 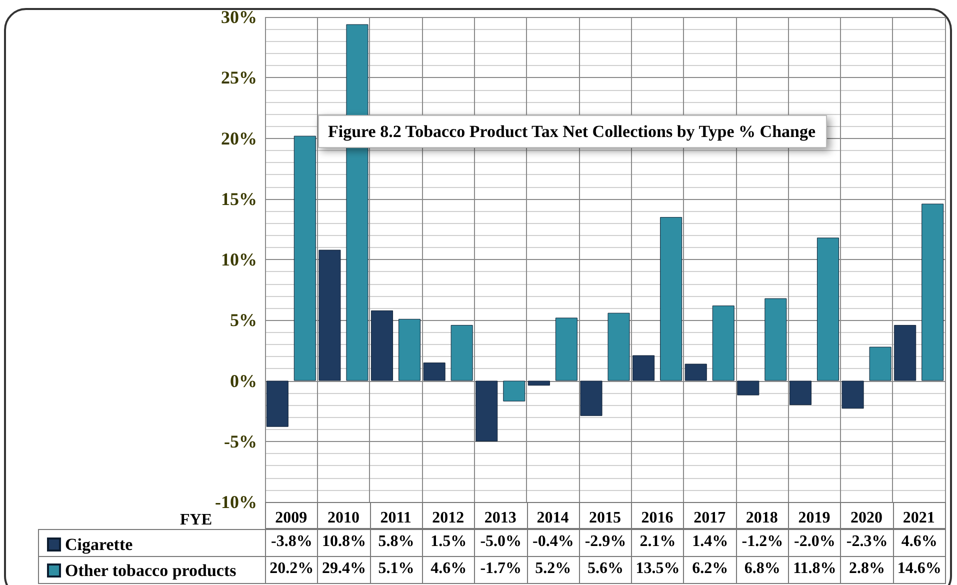 What do you see at coordinates (815, 570) in the screenshot?
I see `data-label: 11.8%` at bounding box center [815, 570].